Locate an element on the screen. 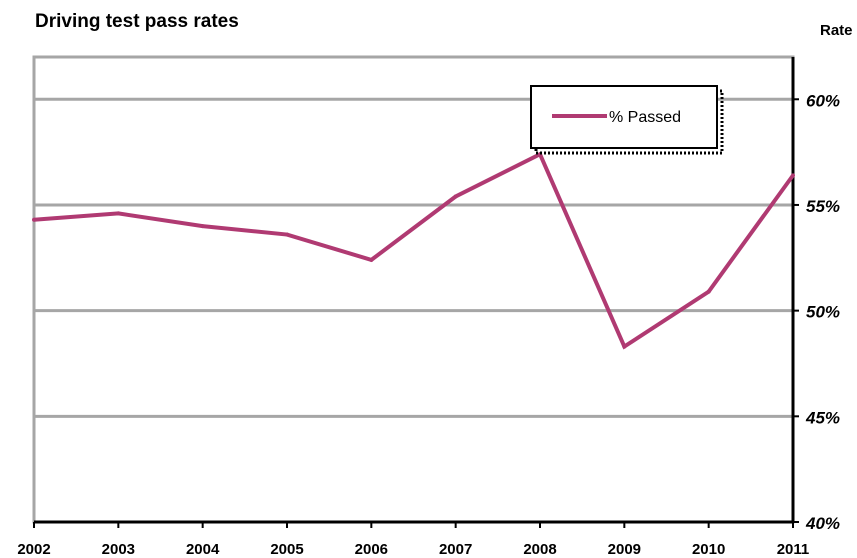 The image size is (857, 558). x-tick-label: 2011 is located at coordinates (793, 549).